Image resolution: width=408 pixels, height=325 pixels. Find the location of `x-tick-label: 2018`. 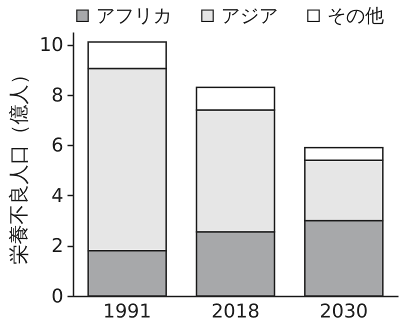

x-tick-label: 2018 is located at coordinates (235, 311).